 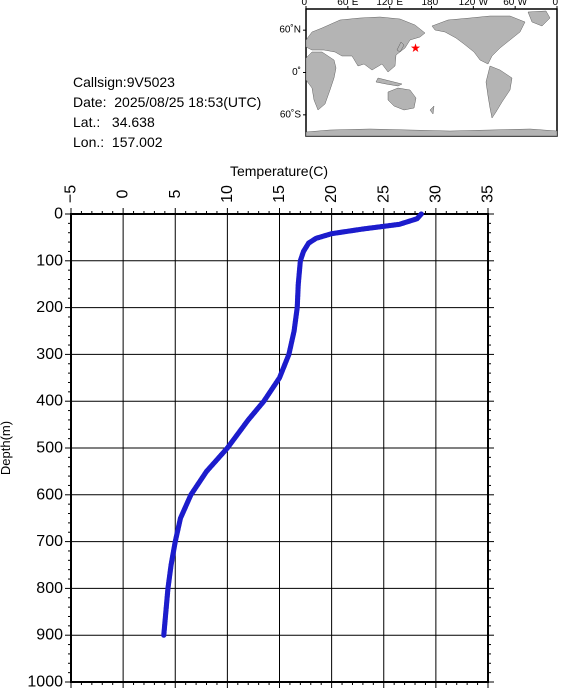 What do you see at coordinates (389, 4) in the screenshot?
I see `map-lon-label: 120˚E` at bounding box center [389, 4].